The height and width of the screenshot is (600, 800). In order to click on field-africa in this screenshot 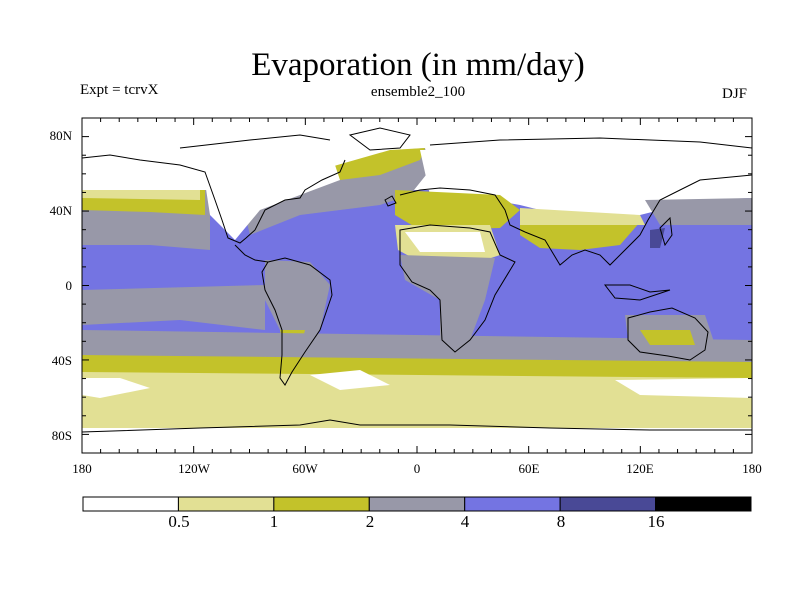, I will do `click(447, 303)`.